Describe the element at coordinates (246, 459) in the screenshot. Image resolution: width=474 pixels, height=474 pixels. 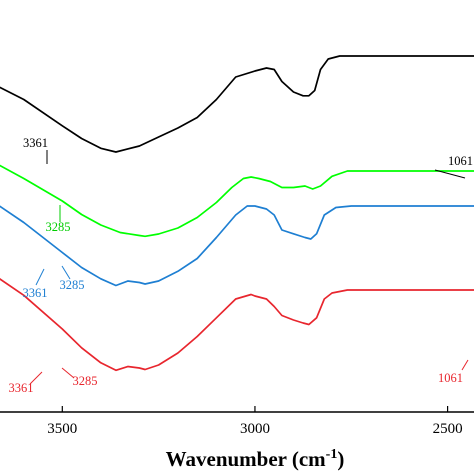
I see `x-axis-title-main: Wavenumber (cm` at that location.